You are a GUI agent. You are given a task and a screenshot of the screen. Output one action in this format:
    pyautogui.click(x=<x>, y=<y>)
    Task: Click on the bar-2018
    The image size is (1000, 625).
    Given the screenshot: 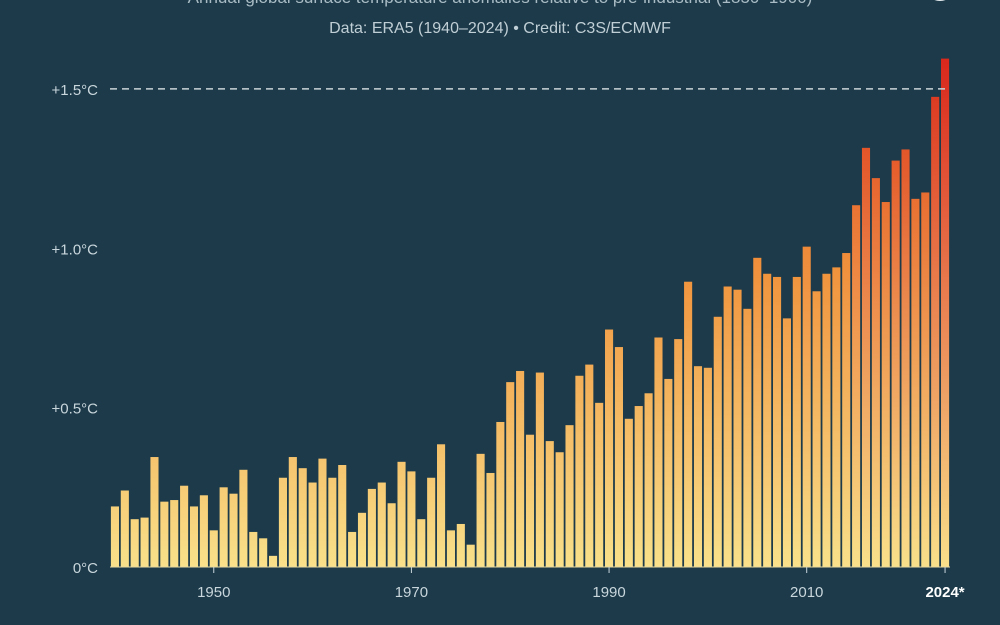 What is the action you would take?
    pyautogui.click(x=885, y=384)
    